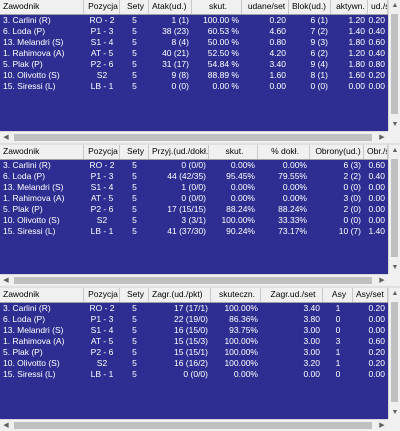  Describe the element at coordinates (265, 7) in the screenshot. I see `col-header-udane-set: udane/set` at that location.